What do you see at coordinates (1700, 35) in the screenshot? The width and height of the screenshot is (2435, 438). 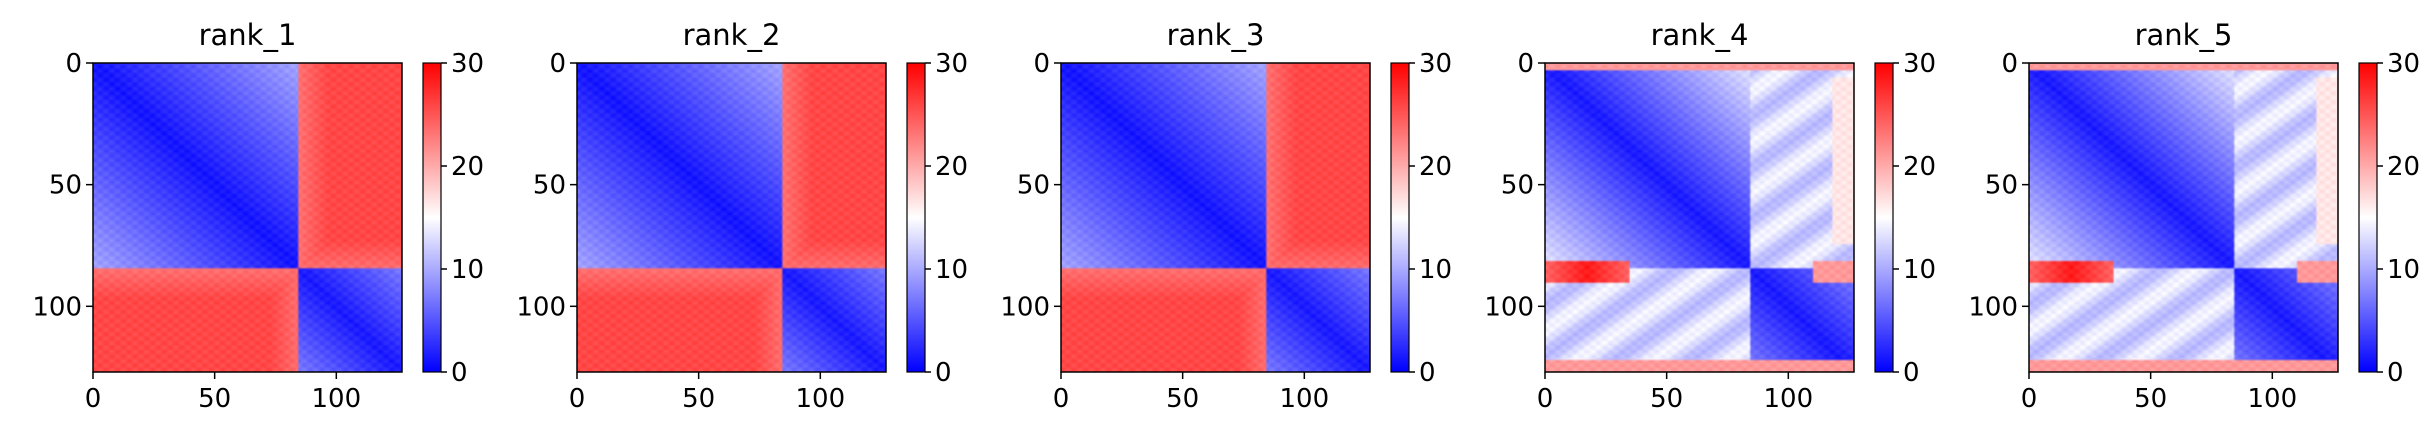 I see `panel-title: rank_4` at bounding box center [1700, 35].